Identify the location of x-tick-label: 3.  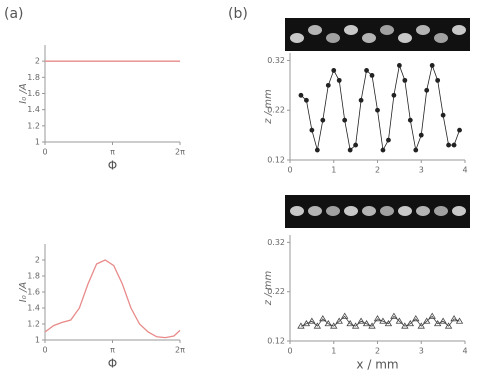
(421, 351).